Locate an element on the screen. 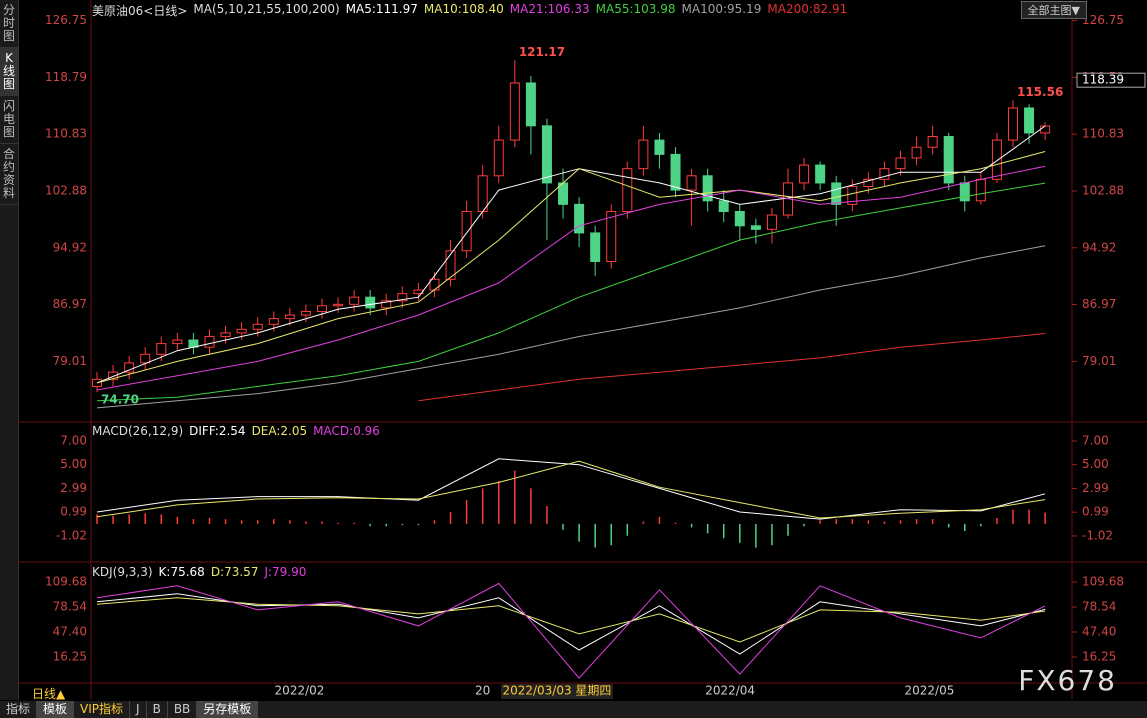  kdj-legend: KDJ(9,3,3) K:75.68 D:73.57 J:79.90 is located at coordinates (199, 572).